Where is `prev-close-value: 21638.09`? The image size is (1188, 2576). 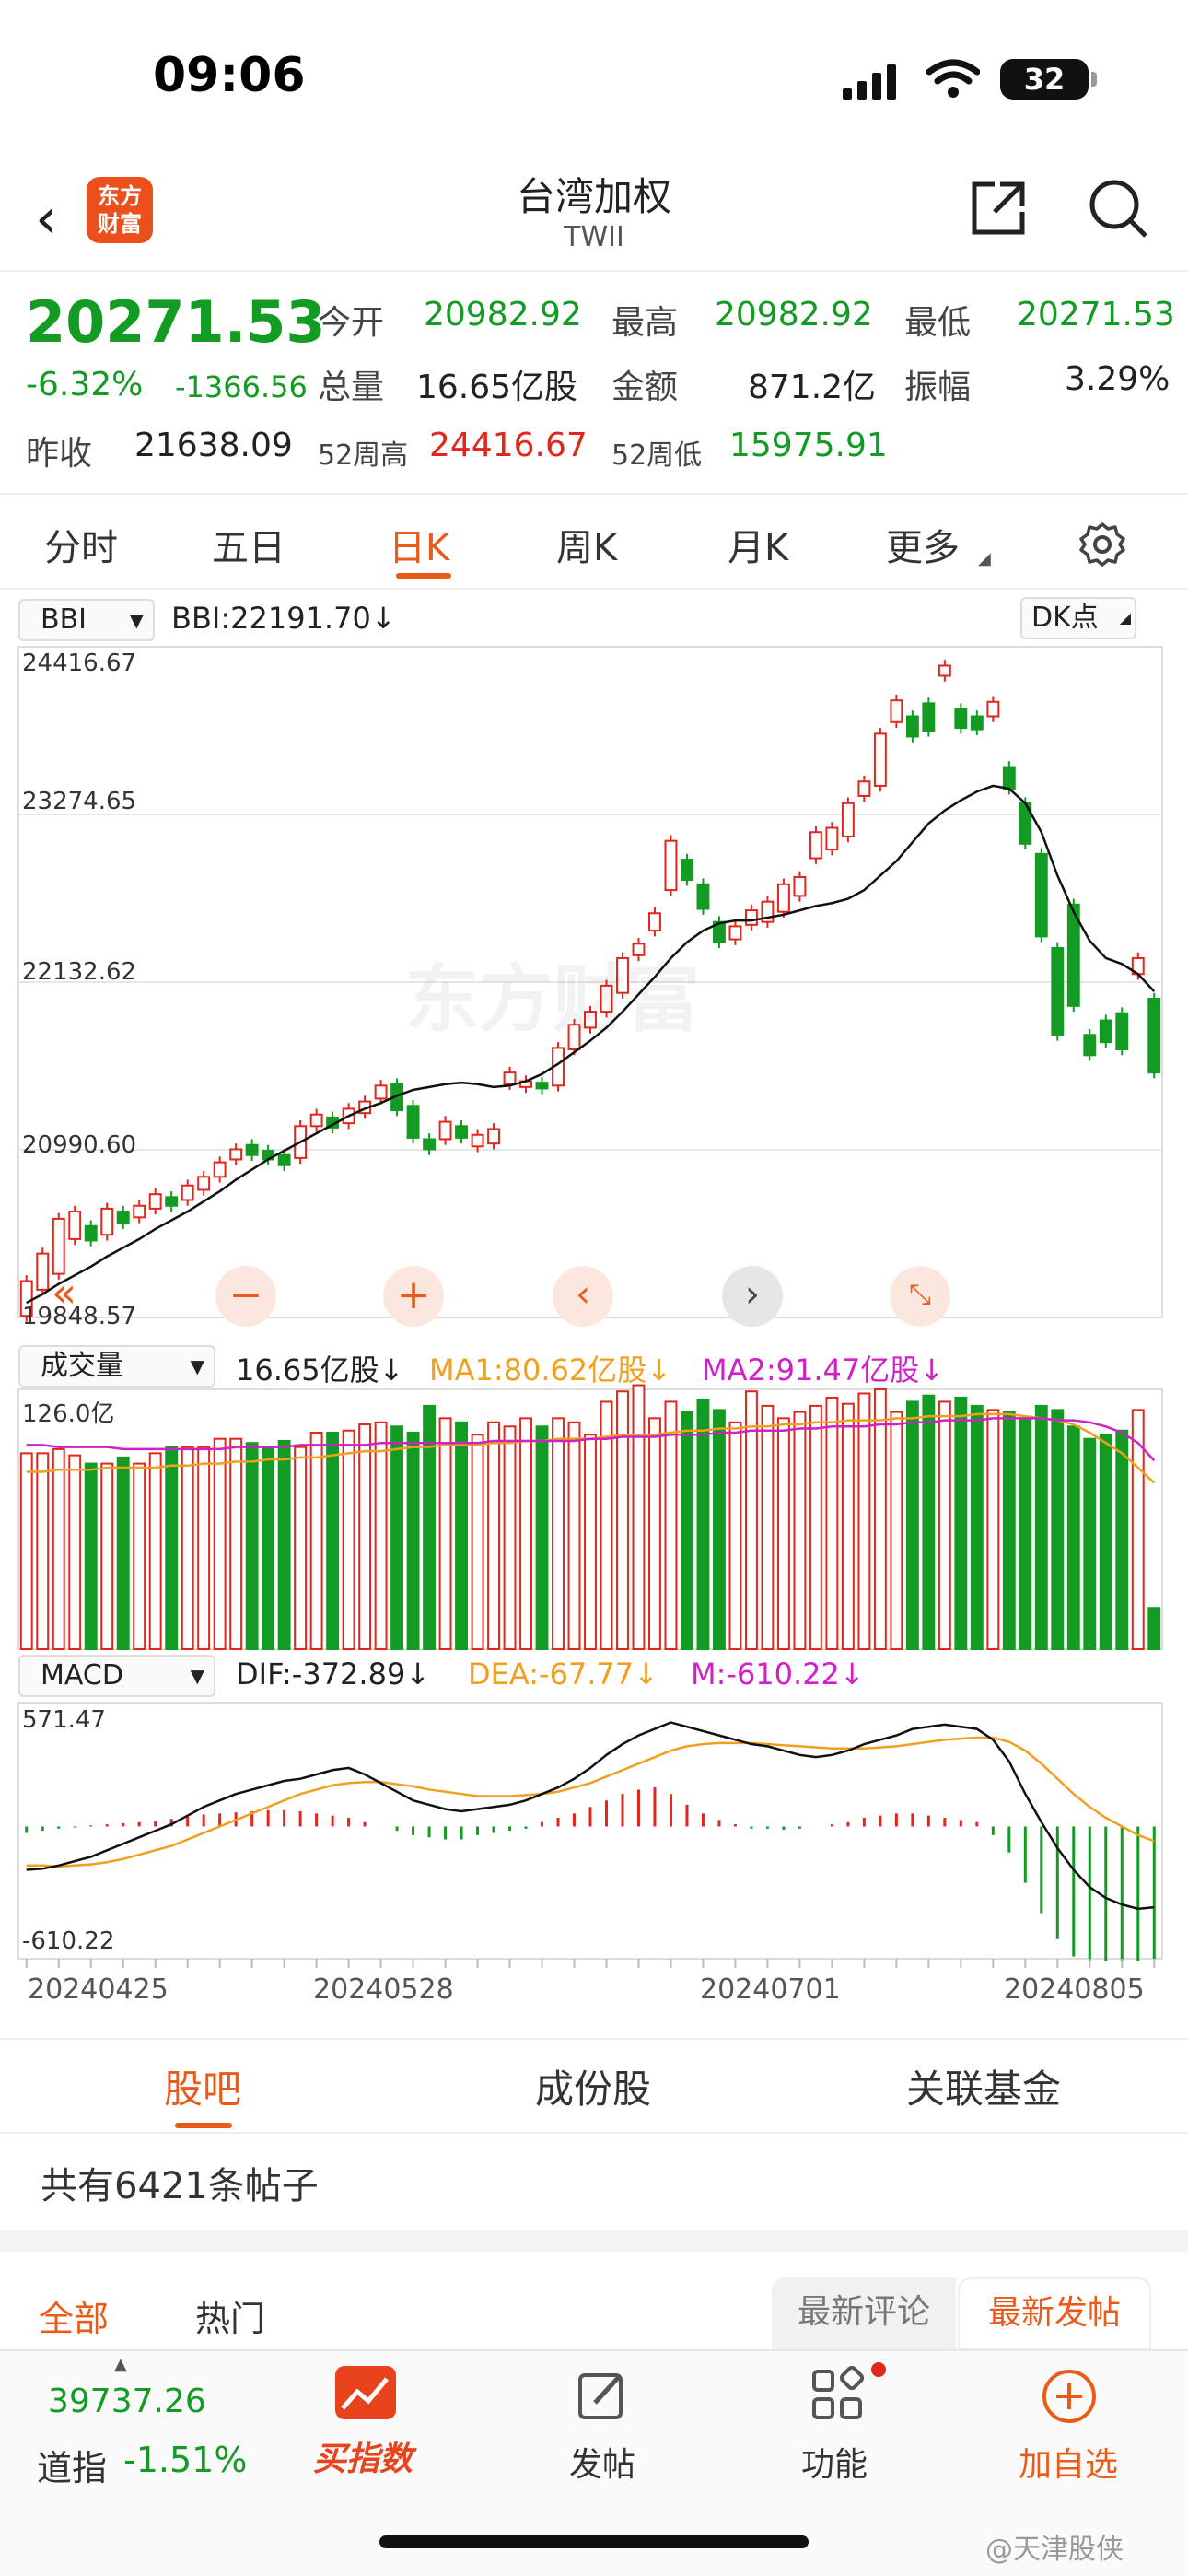 prev-close-value: 21638.09 is located at coordinates (213, 445).